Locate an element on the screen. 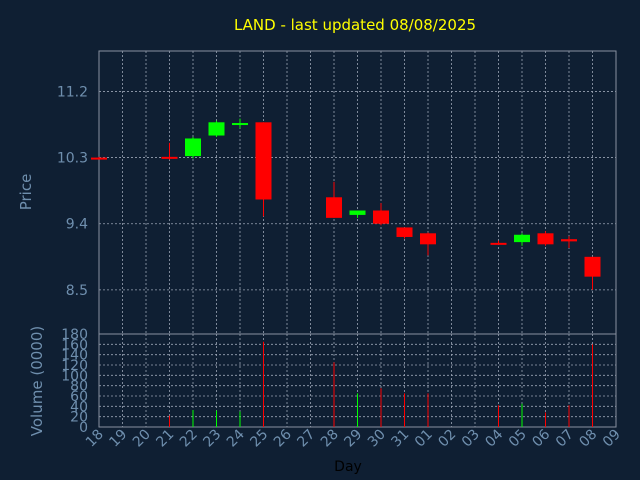 This screenshot has height=480, width=640. volume-tick-label: 180 is located at coordinates (74, 335).